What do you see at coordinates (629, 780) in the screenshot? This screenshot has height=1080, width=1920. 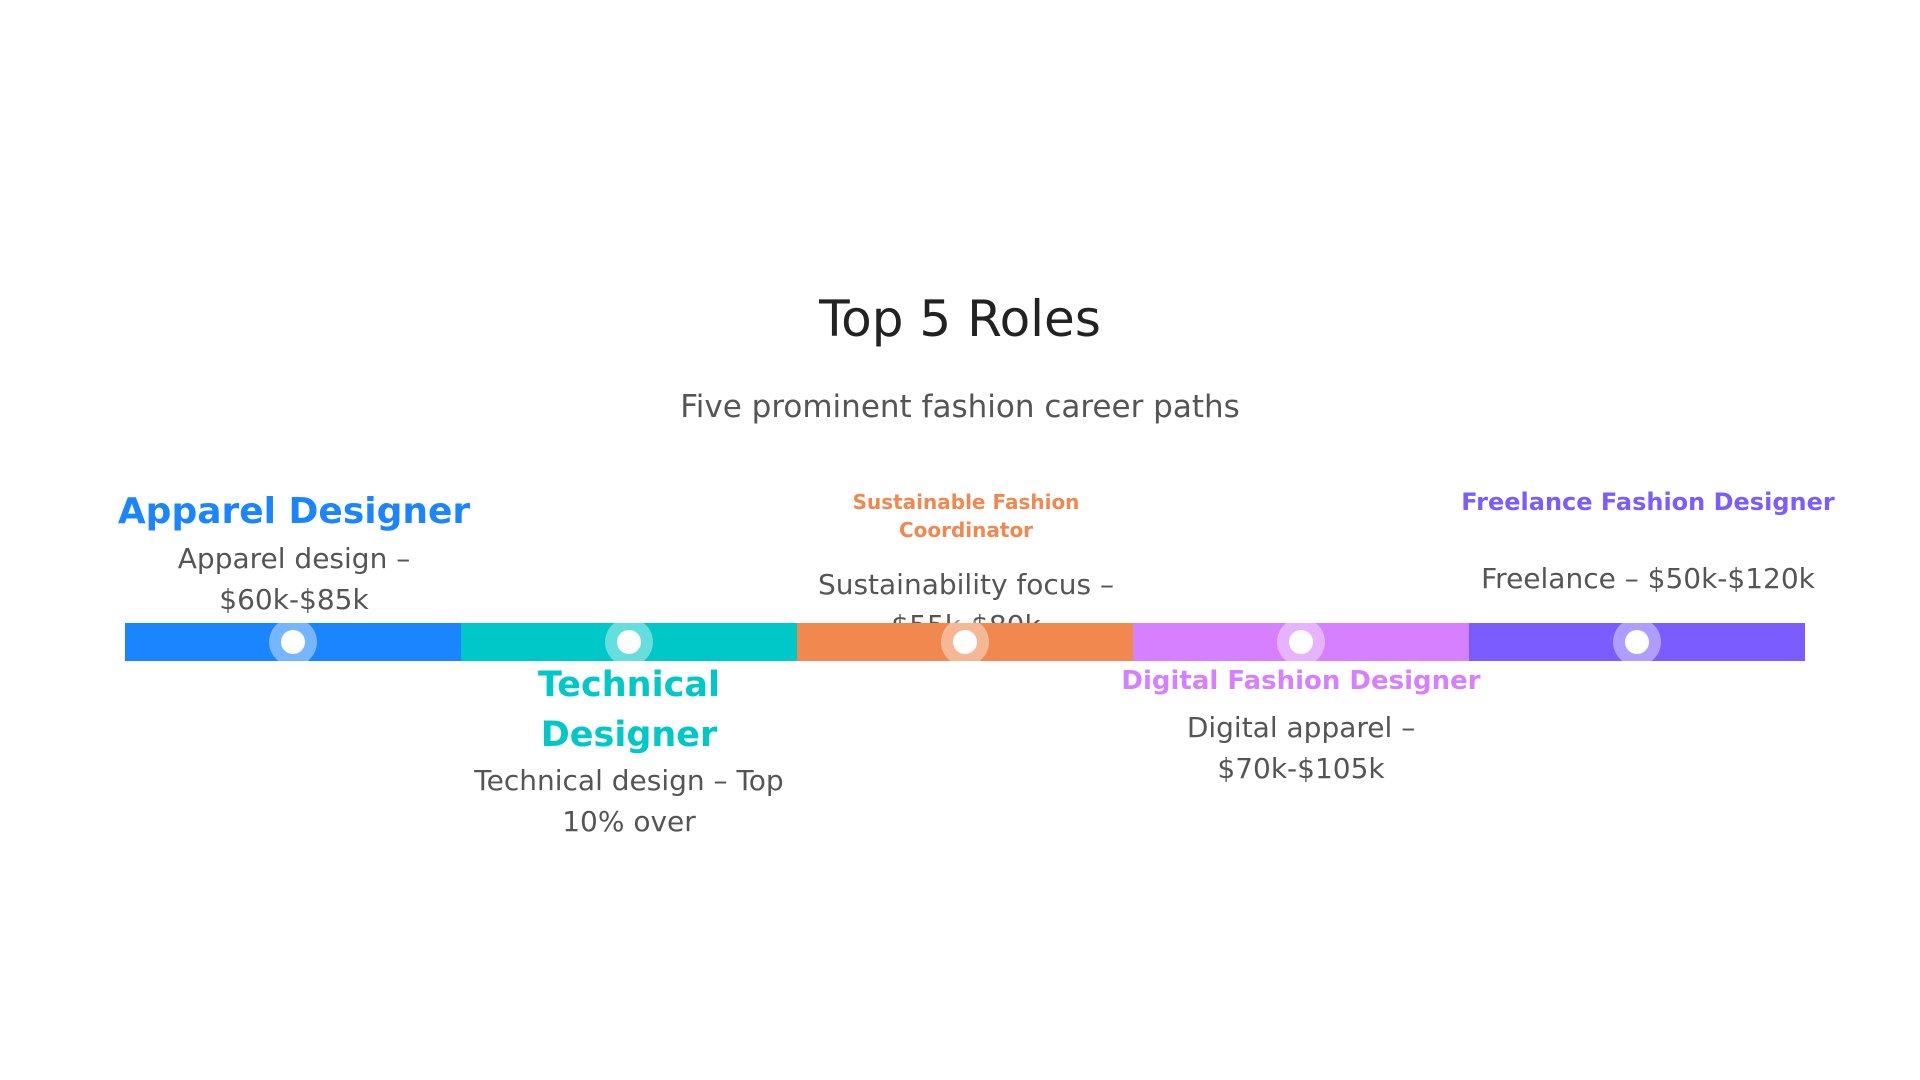 I see `role-description: Technical design – Top` at bounding box center [629, 780].